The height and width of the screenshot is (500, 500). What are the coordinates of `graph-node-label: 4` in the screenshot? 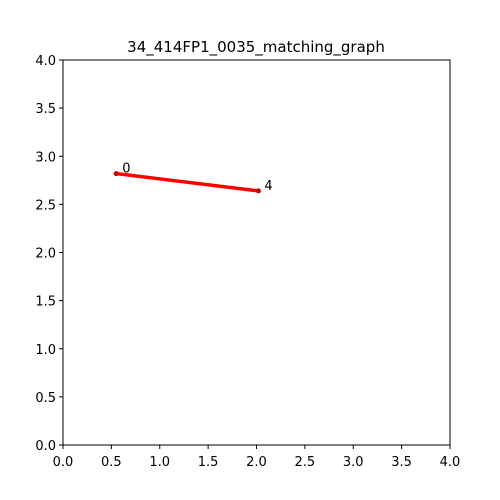 It's located at (268, 186).